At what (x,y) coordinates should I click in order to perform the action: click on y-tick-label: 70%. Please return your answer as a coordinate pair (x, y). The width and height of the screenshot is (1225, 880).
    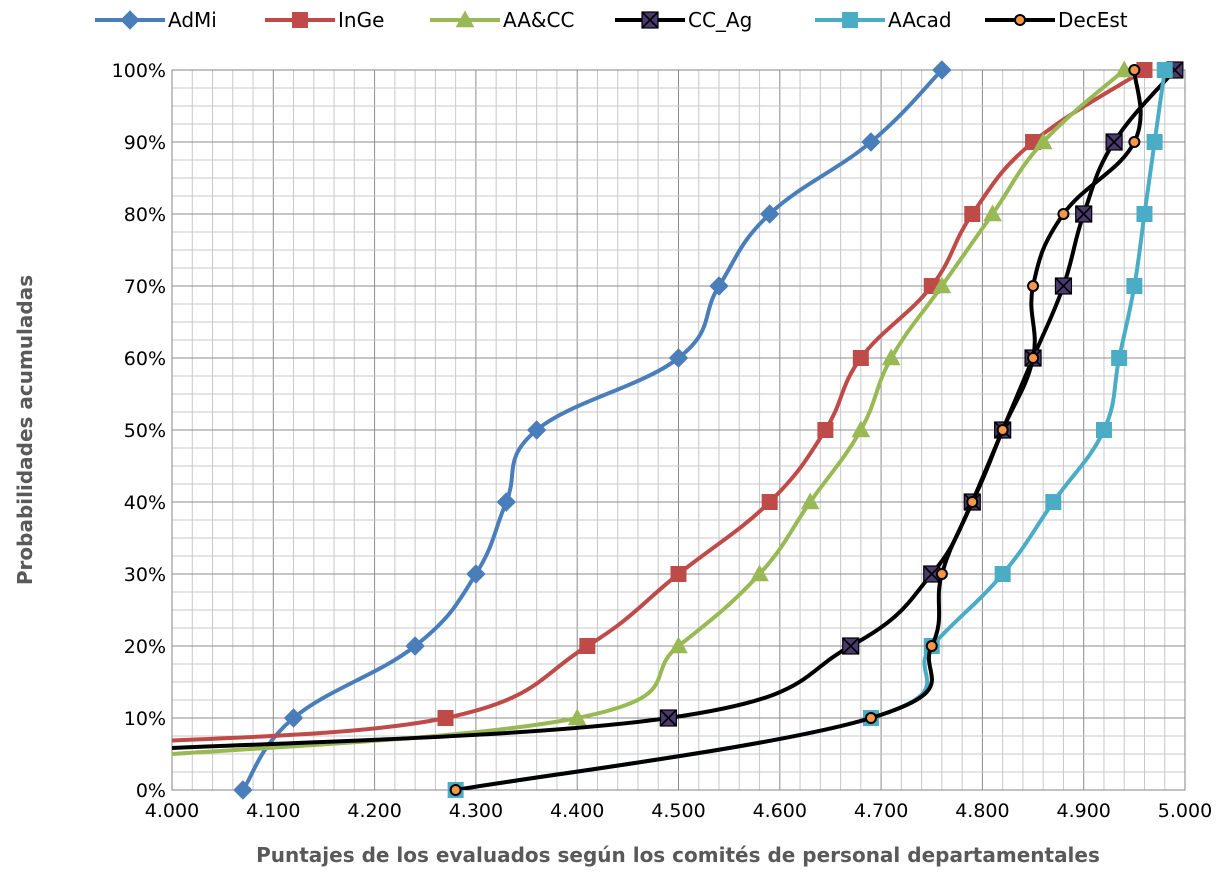
    Looking at the image, I should click on (145, 287).